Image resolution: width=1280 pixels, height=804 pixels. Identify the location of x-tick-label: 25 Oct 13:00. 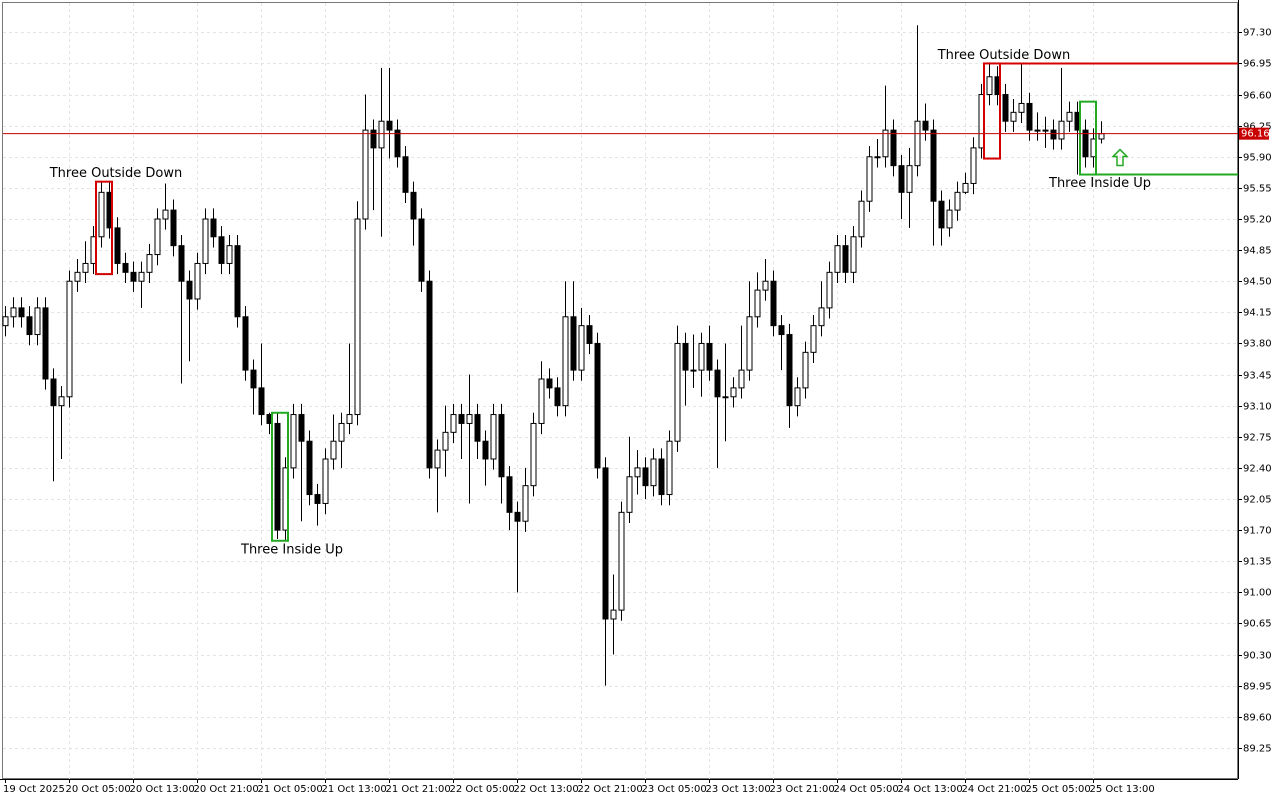
(1122, 789).